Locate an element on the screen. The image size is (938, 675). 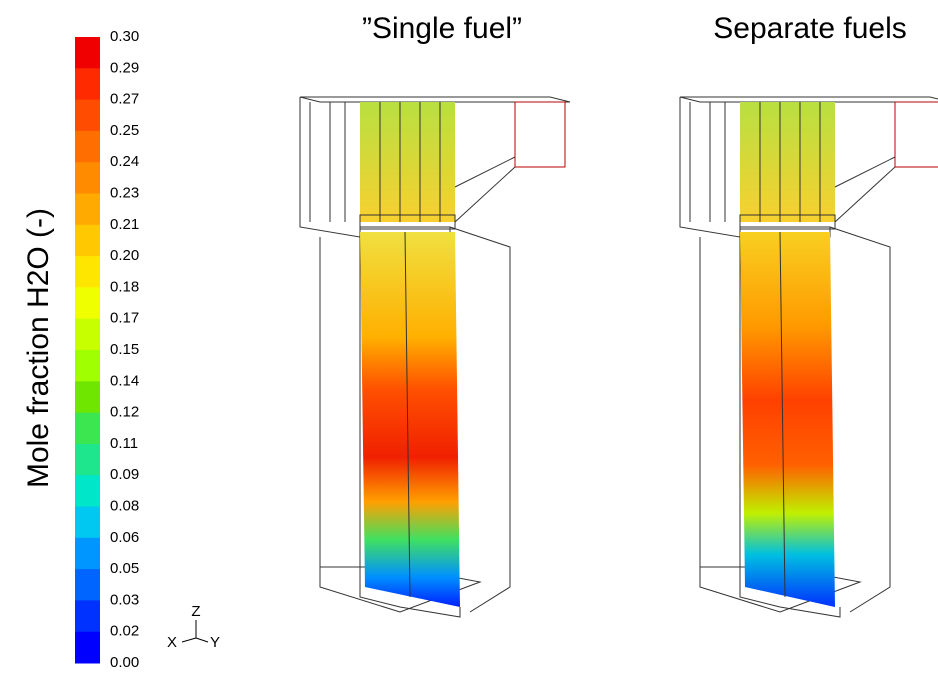
tick-label: 0.12 is located at coordinates (124, 412).